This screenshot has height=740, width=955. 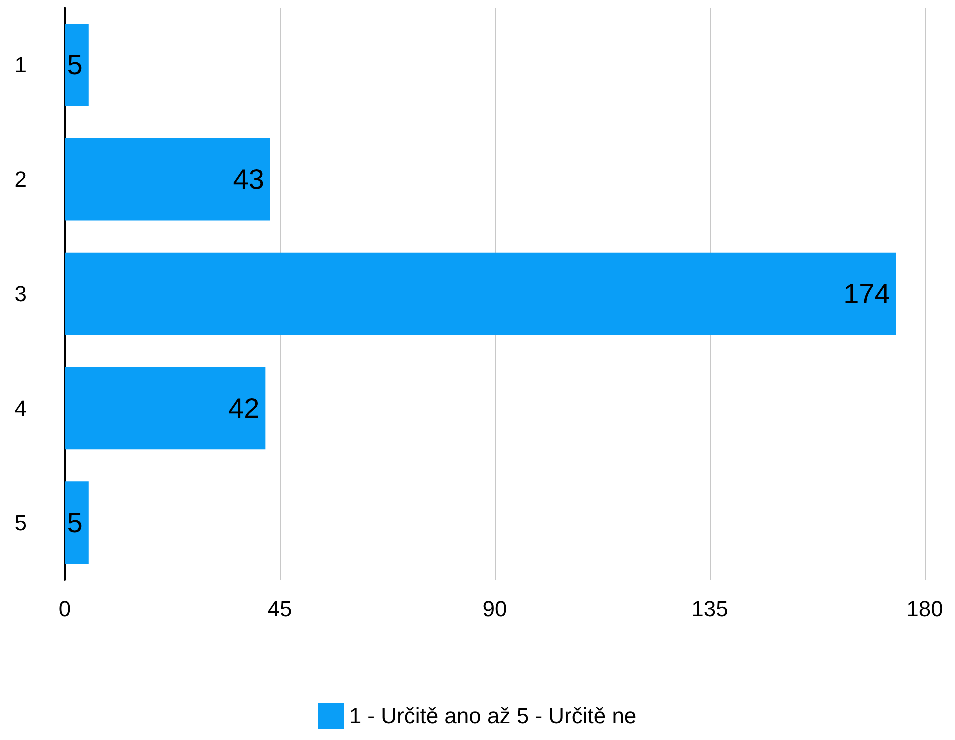 What do you see at coordinates (867, 294) in the screenshot?
I see `data-label: 174` at bounding box center [867, 294].